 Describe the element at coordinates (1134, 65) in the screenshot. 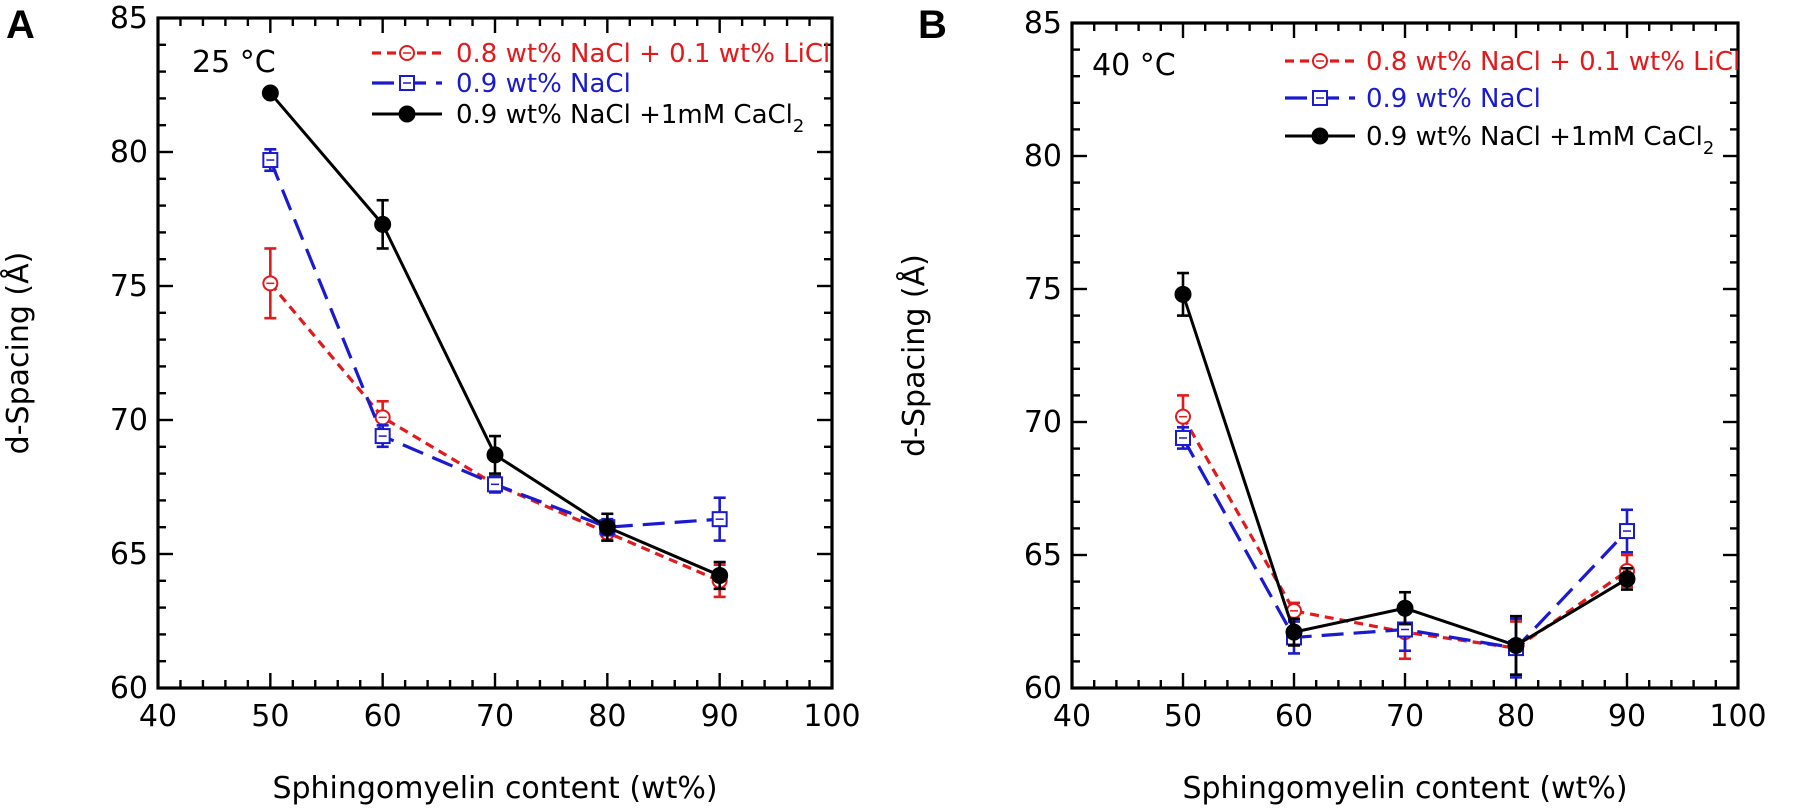

I see `temperature-label: 40 °C` at that location.